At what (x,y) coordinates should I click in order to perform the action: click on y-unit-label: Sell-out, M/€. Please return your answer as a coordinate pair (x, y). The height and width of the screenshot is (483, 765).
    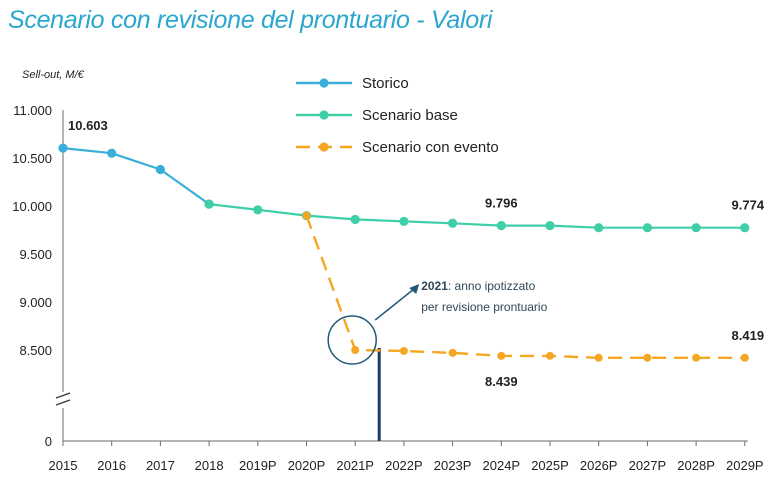
    Looking at the image, I should click on (53, 75).